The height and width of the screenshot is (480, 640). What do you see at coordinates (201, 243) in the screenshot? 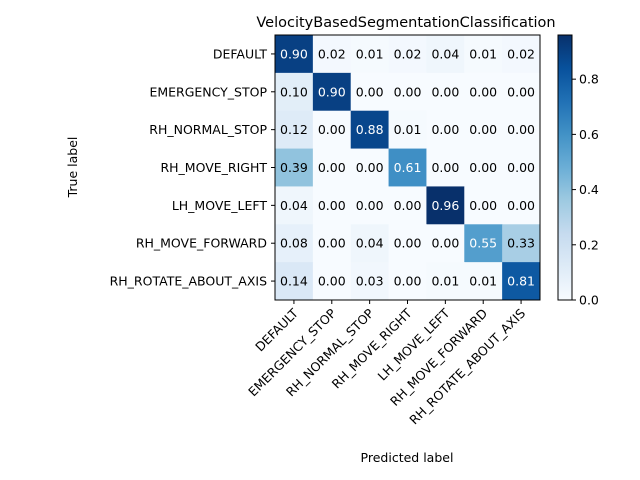
I see `y-tick-label: RH_MOVE_FORWARD` at bounding box center [201, 243].